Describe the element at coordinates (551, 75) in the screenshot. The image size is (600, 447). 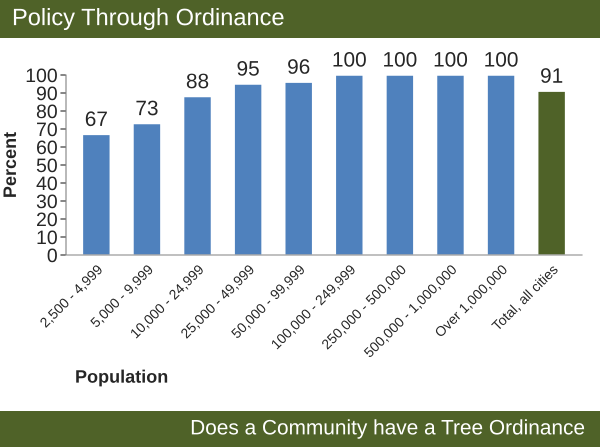
I see `data-label: 91` at that location.